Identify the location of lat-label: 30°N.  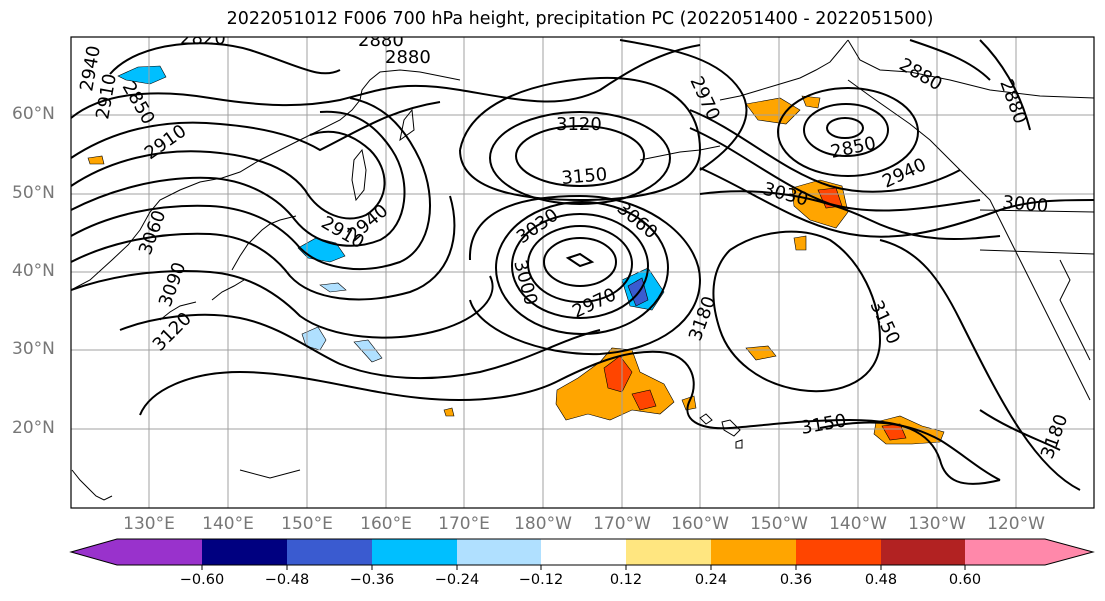
(33, 349).